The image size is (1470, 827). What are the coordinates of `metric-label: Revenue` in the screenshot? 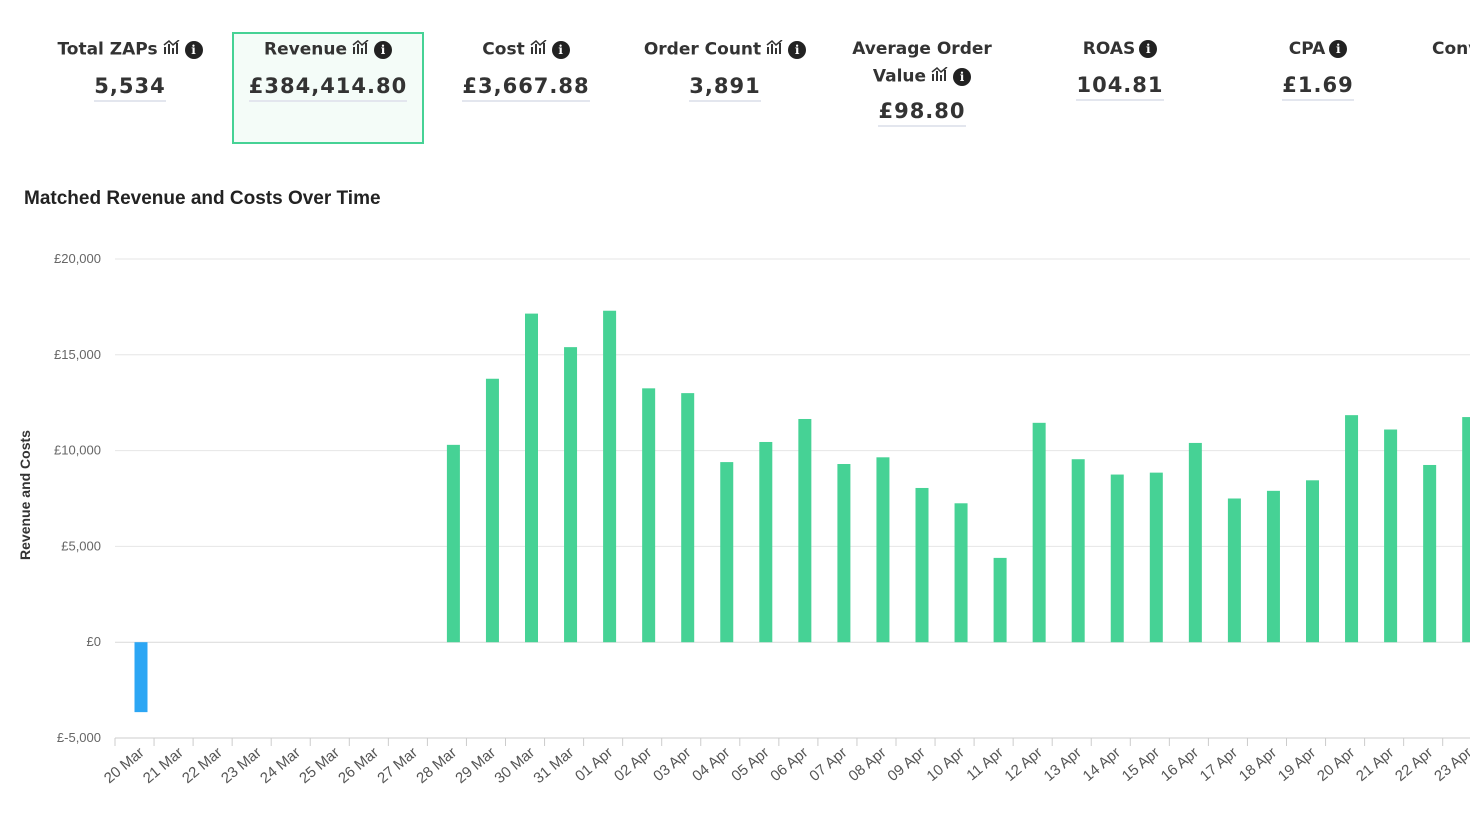 It's located at (305, 49).